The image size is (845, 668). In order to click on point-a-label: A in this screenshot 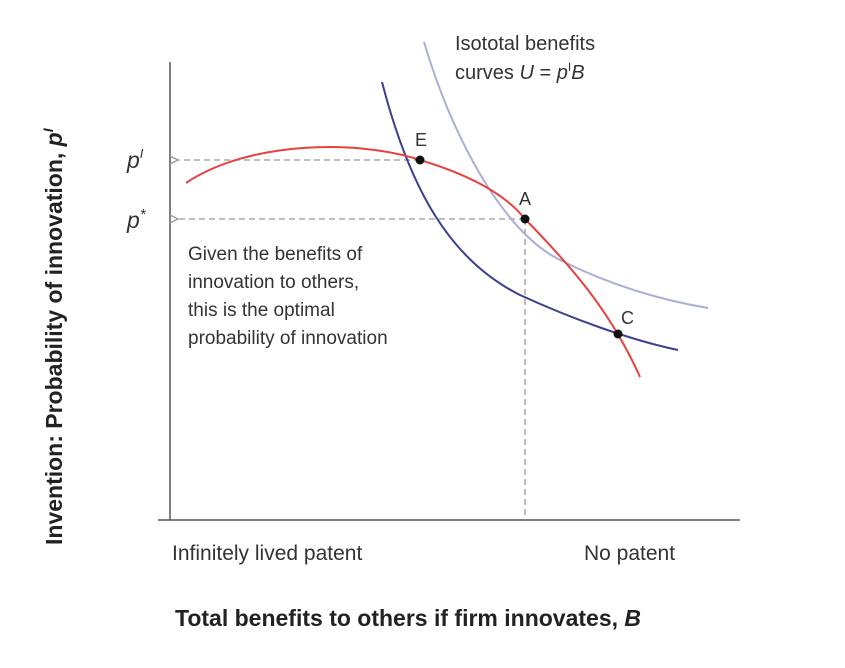, I will do `click(525, 199)`.